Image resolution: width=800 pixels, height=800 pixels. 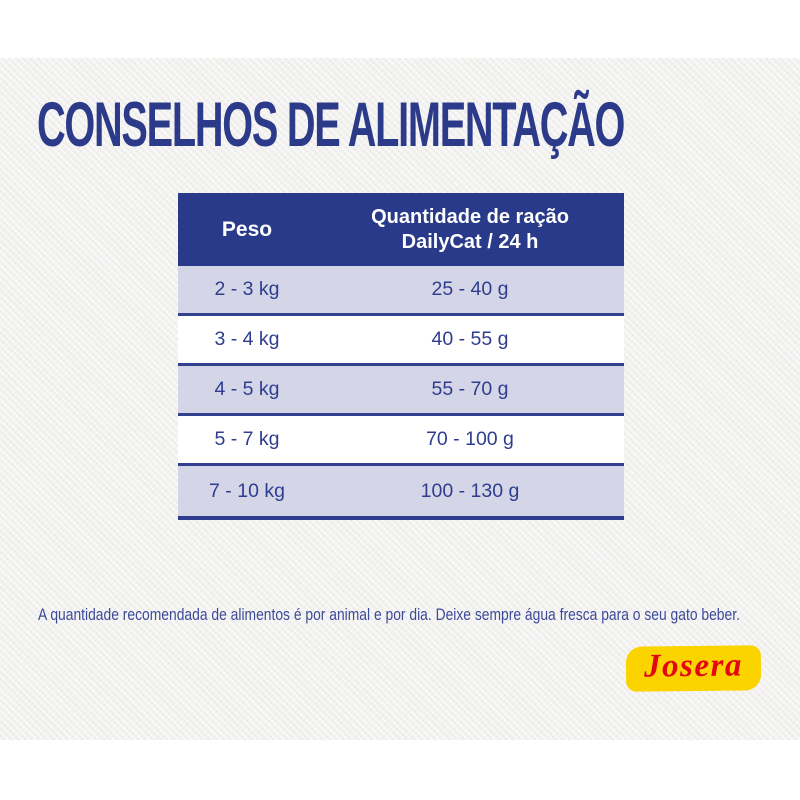 What do you see at coordinates (401, 491) in the screenshot?
I see `table-row: 7 - 10 kg 100 - 130 g` at bounding box center [401, 491].